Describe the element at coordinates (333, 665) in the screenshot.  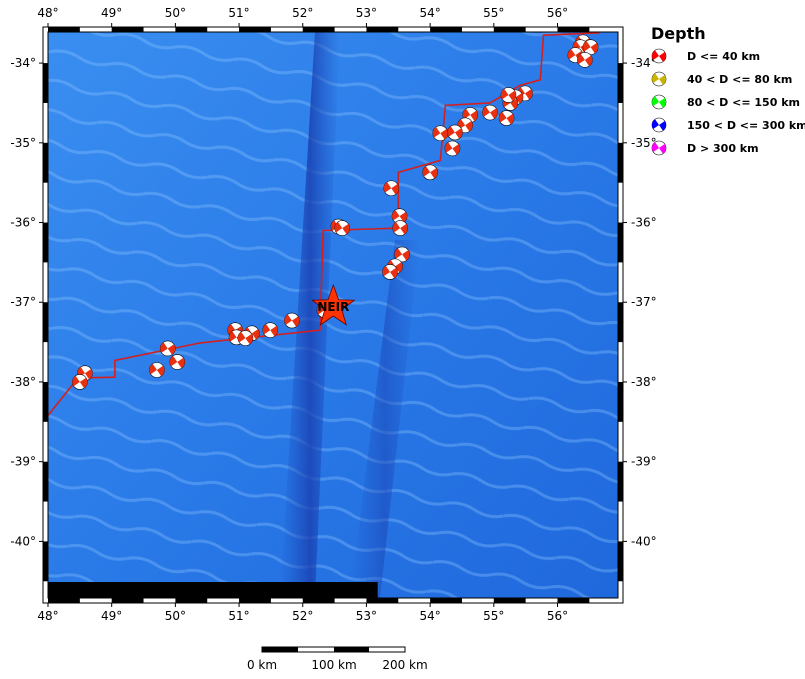
I see `scale-label: 100 km` at that location.